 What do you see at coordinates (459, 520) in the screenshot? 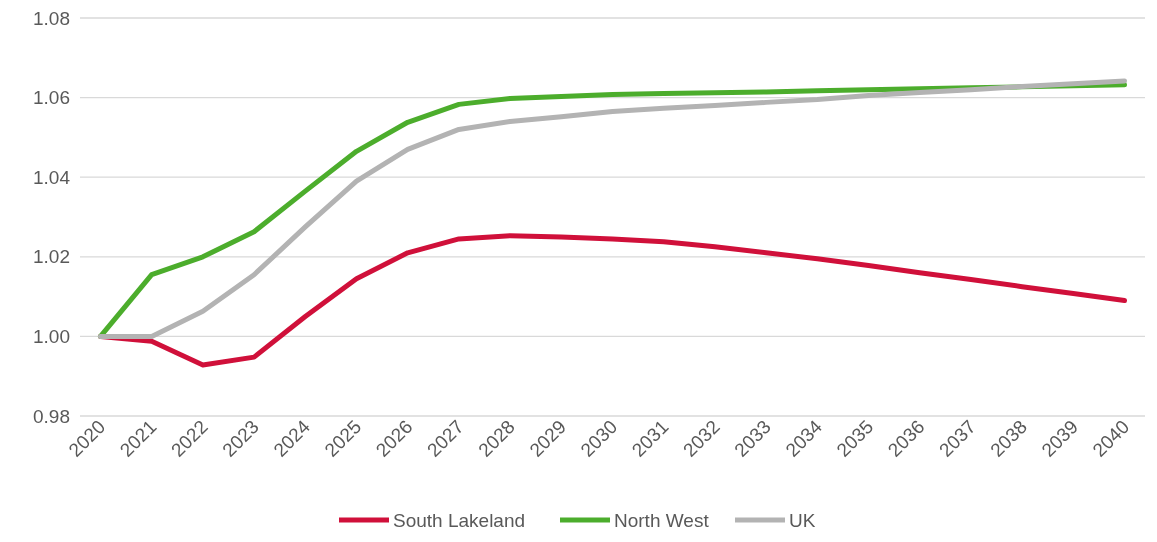
I see `legend-label: South Lakeland` at bounding box center [459, 520].